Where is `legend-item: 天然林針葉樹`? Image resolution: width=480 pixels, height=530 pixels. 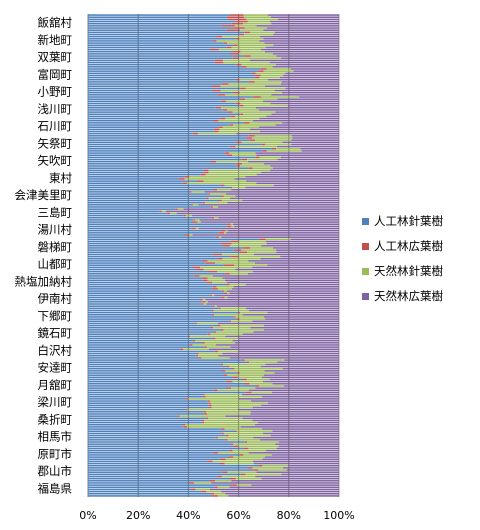
legend-item: 天然林針葉樹 is located at coordinates (402, 271).